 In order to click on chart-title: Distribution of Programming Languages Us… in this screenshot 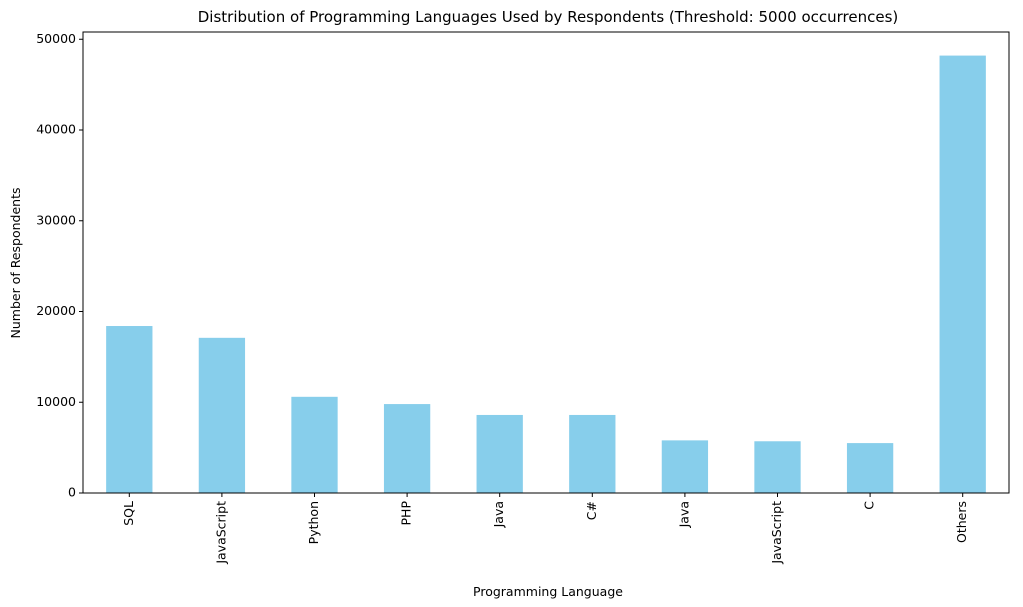, I will do `click(548, 17)`.